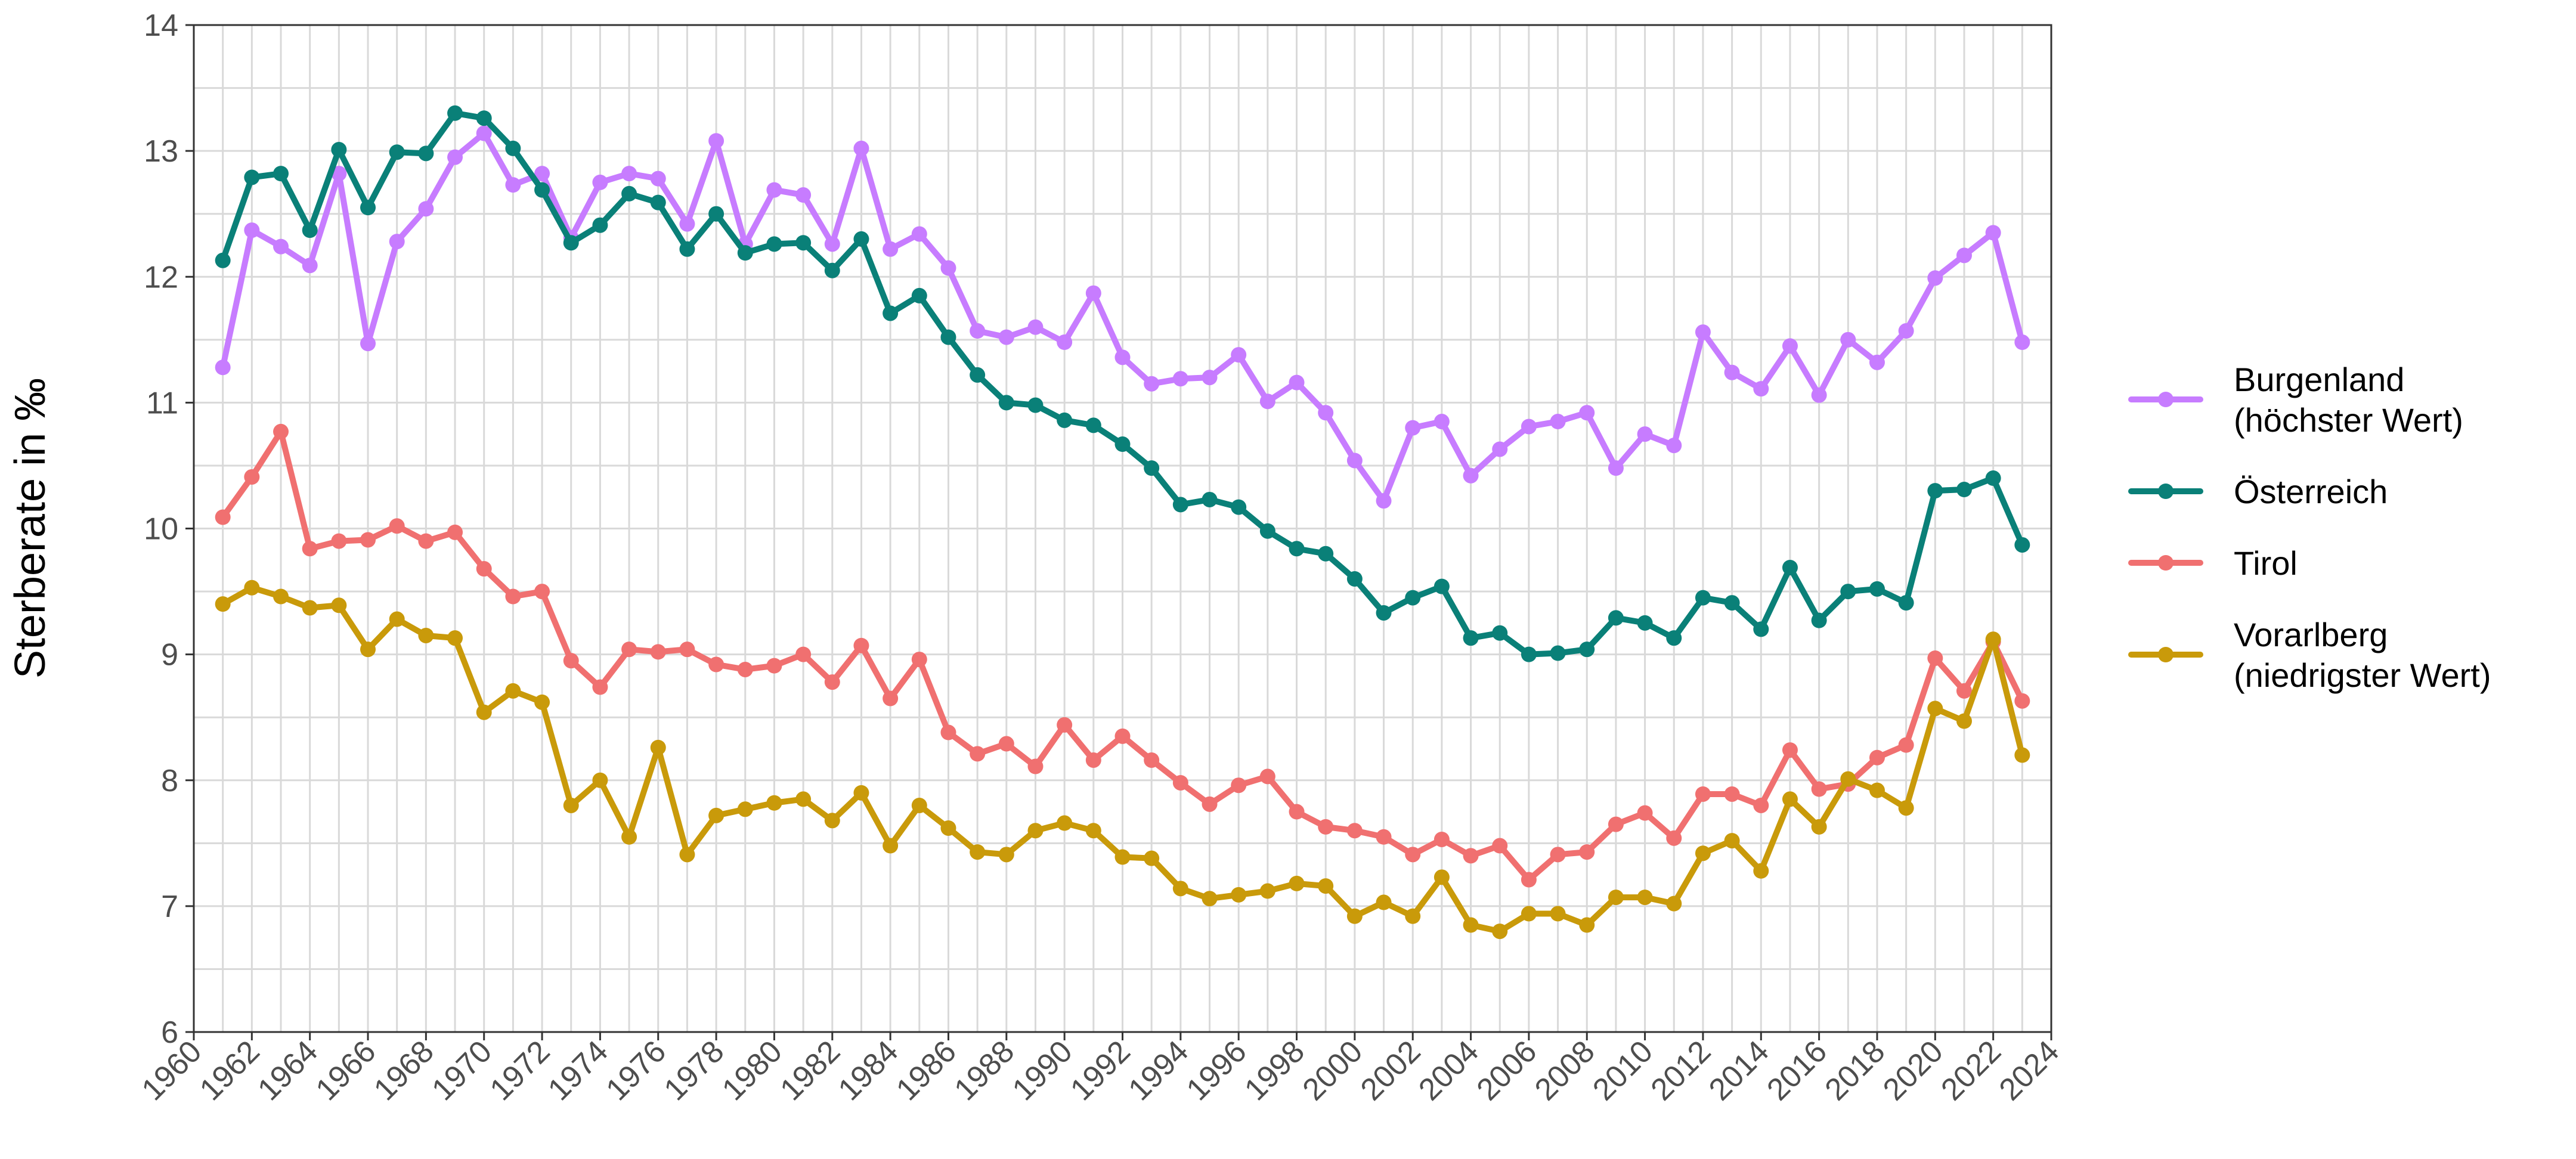 The width and height of the screenshot is (2576, 1159). What do you see at coordinates (1333, 1070) in the screenshot?
I see `x-tick-label: 2000` at bounding box center [1333, 1070].